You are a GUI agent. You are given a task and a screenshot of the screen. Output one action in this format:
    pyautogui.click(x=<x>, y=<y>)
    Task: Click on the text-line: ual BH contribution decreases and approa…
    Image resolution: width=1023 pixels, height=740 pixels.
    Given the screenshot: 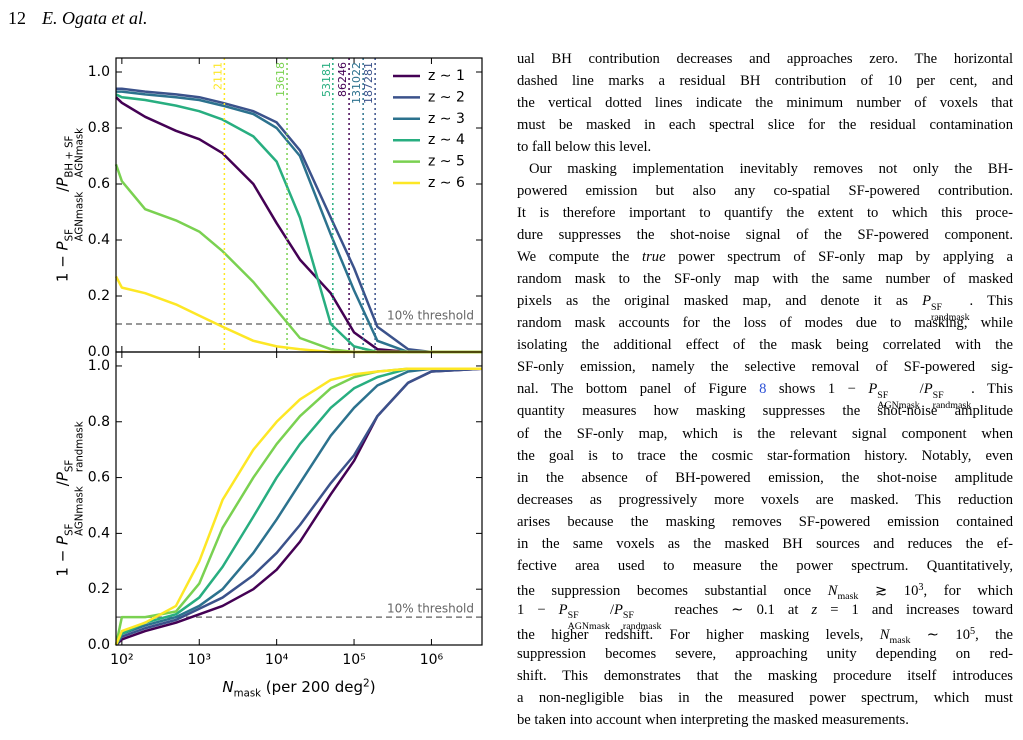 What is the action you would take?
    pyautogui.click(x=765, y=59)
    